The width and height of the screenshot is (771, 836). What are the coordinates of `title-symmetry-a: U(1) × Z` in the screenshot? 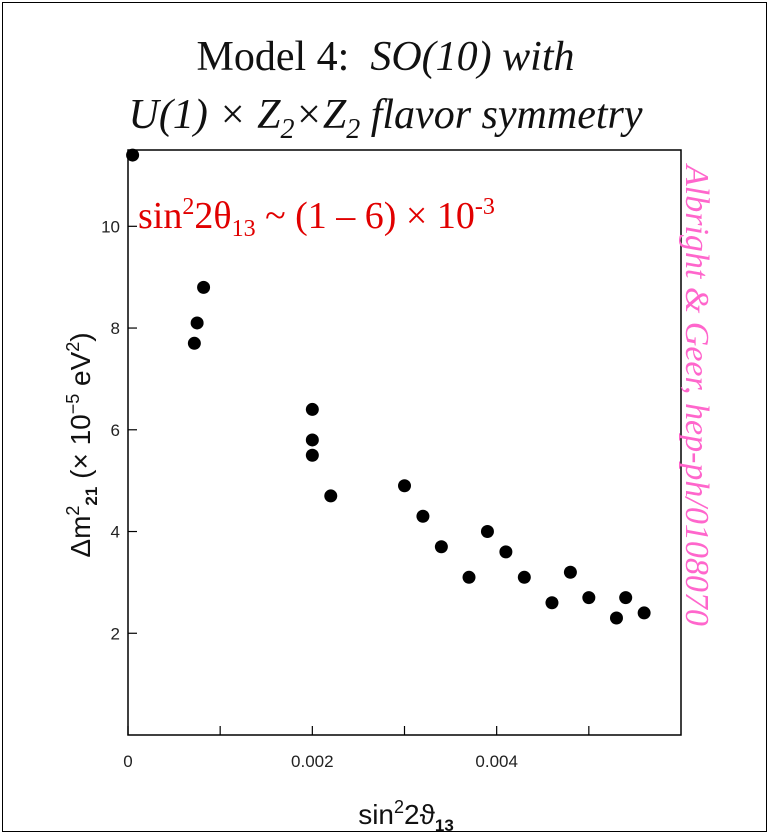 It's located at (204, 115).